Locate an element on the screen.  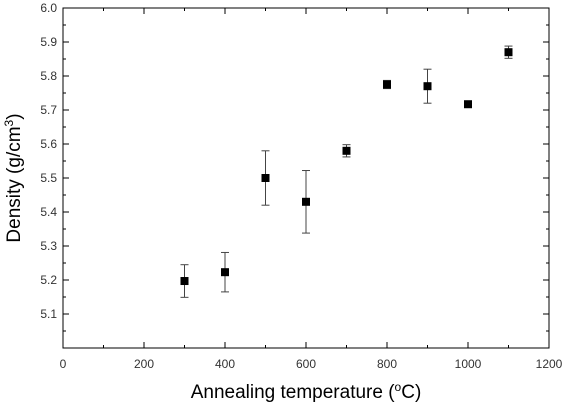
x-axis-title: Annealing temperature (oC) is located at coordinates (306, 391).